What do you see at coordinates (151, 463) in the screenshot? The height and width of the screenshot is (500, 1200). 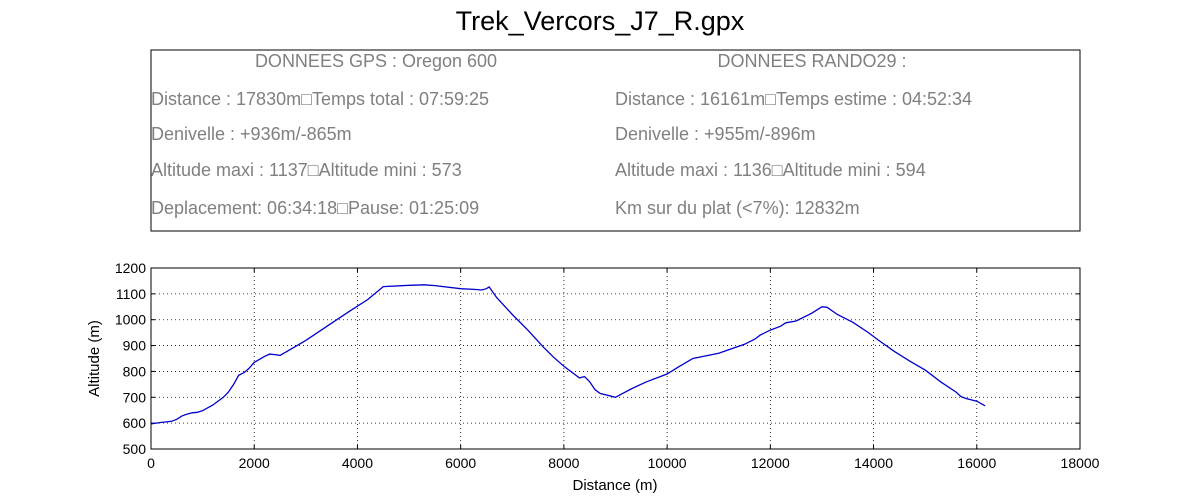 I see `x-tick-label: 0` at bounding box center [151, 463].